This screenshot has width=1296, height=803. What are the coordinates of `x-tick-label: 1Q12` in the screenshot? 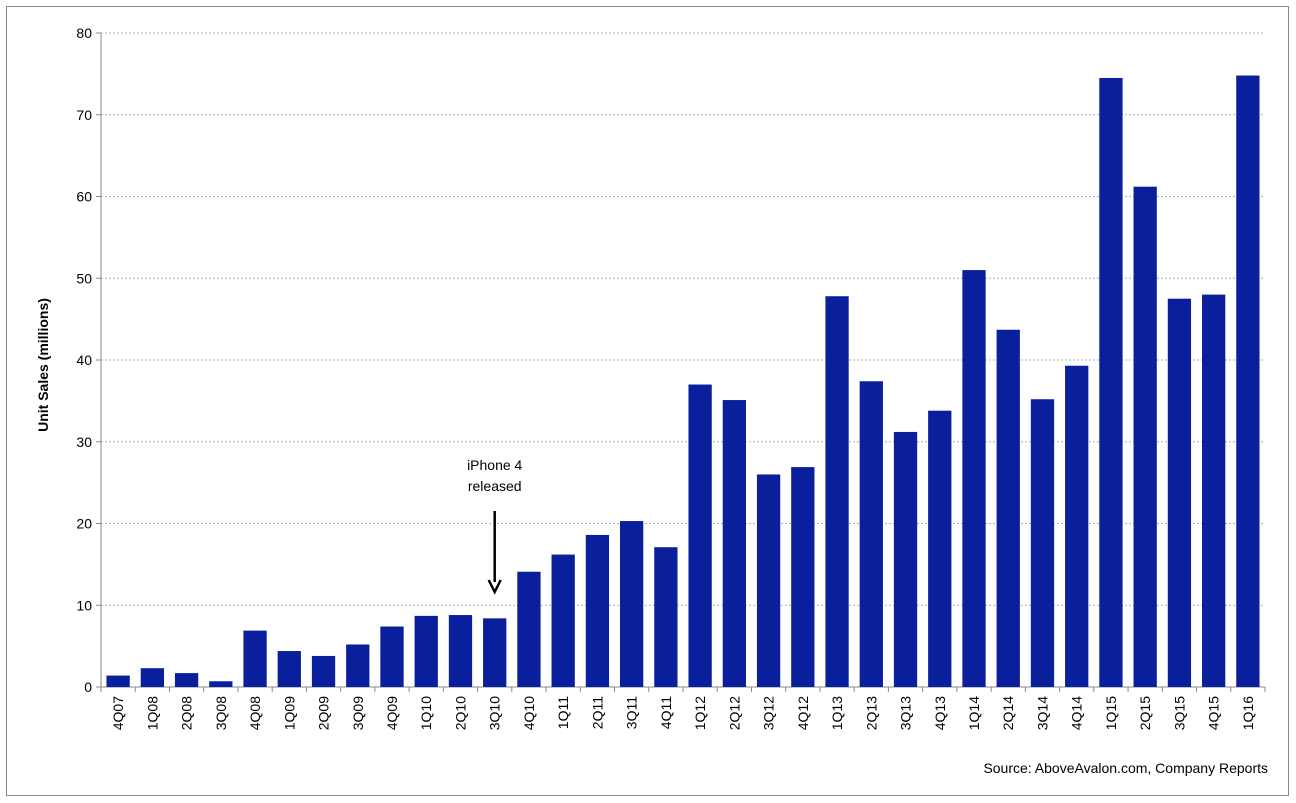 It's located at (700, 713).